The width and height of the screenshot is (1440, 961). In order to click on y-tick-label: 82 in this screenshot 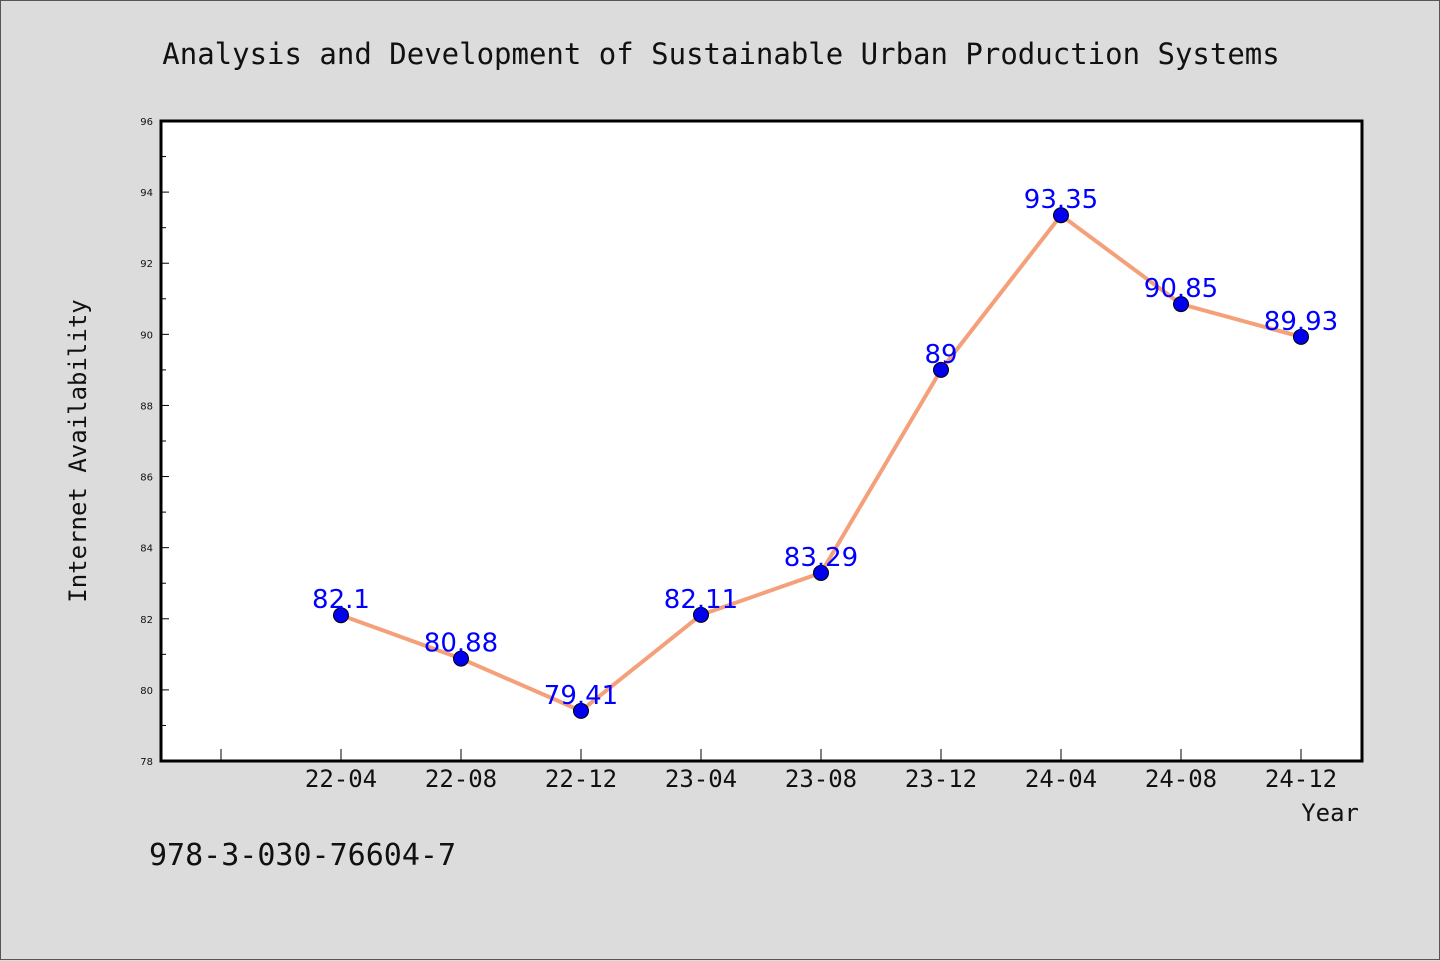, I will do `click(146, 620)`.